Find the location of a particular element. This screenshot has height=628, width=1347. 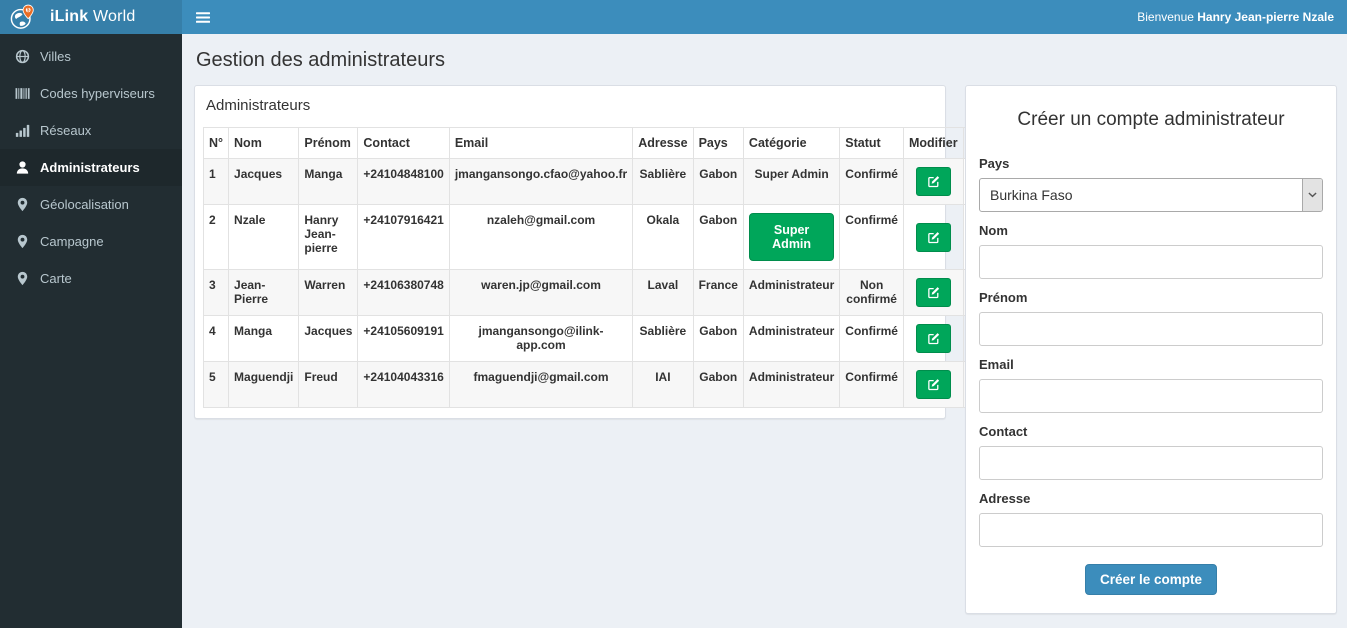

create-account-button: Créer le compte is located at coordinates (1151, 579).